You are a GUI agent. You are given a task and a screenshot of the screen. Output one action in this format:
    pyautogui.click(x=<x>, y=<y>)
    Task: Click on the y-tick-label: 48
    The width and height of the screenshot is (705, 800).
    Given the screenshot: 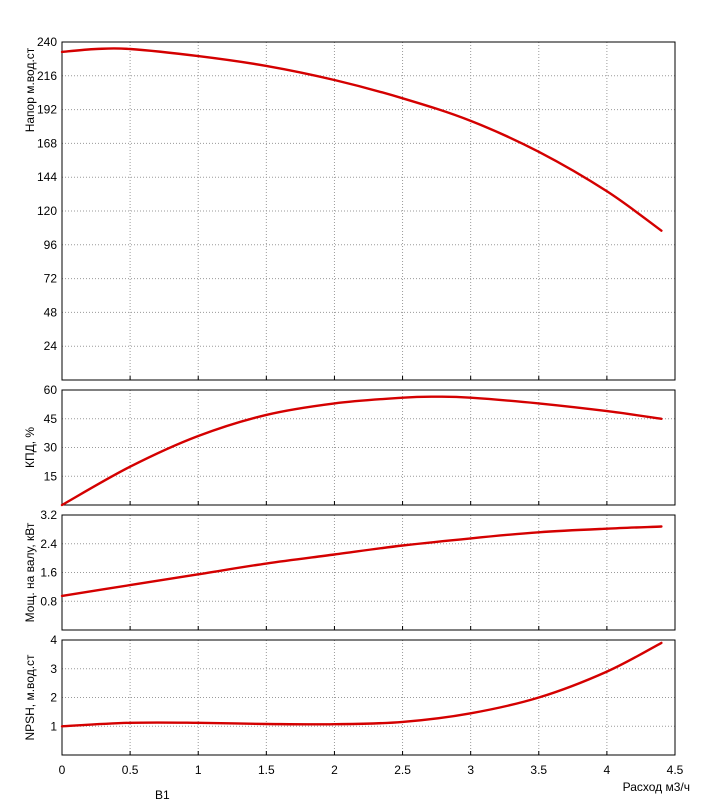 What is the action you would take?
    pyautogui.click(x=51, y=312)
    